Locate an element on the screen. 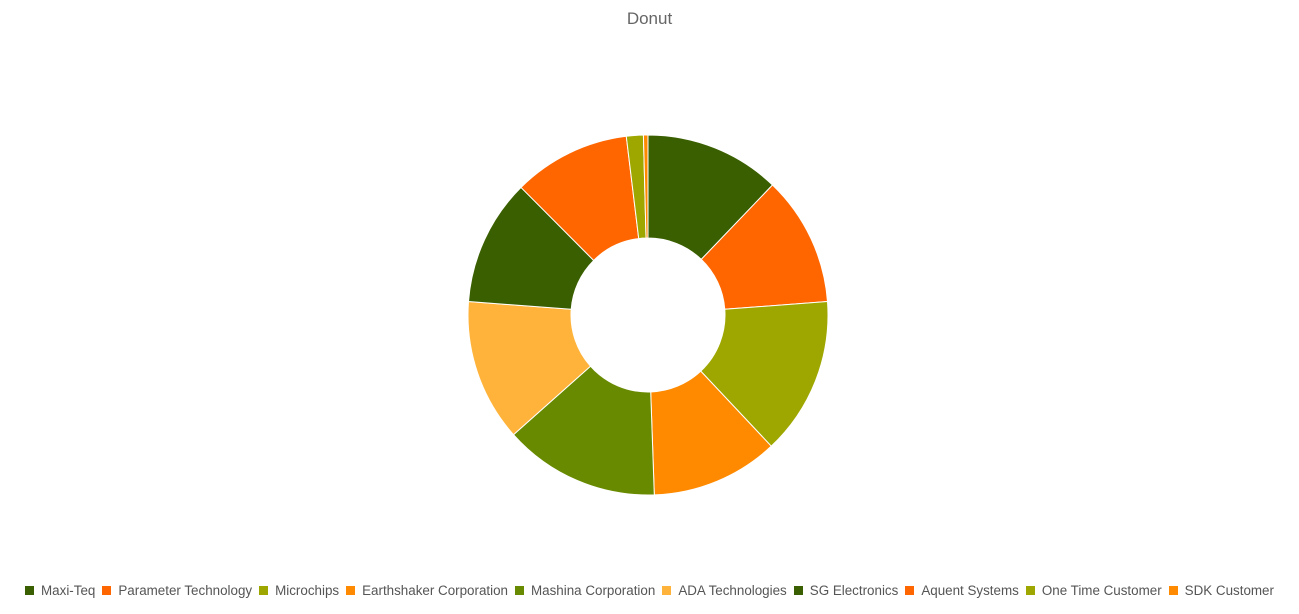  legend-label: Aquent Systems is located at coordinates (970, 590).